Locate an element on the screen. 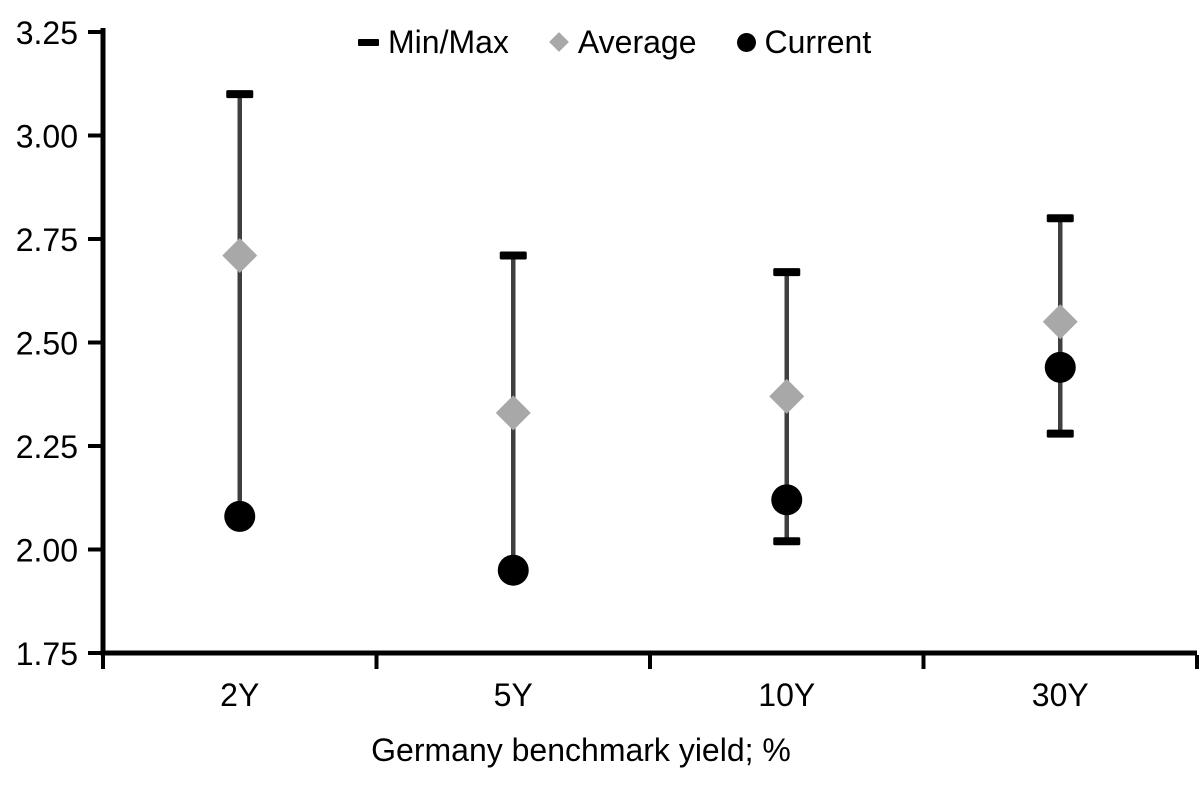 This screenshot has width=1200, height=793. y-tick-label-2.75: 2.75 is located at coordinates (47, 240).